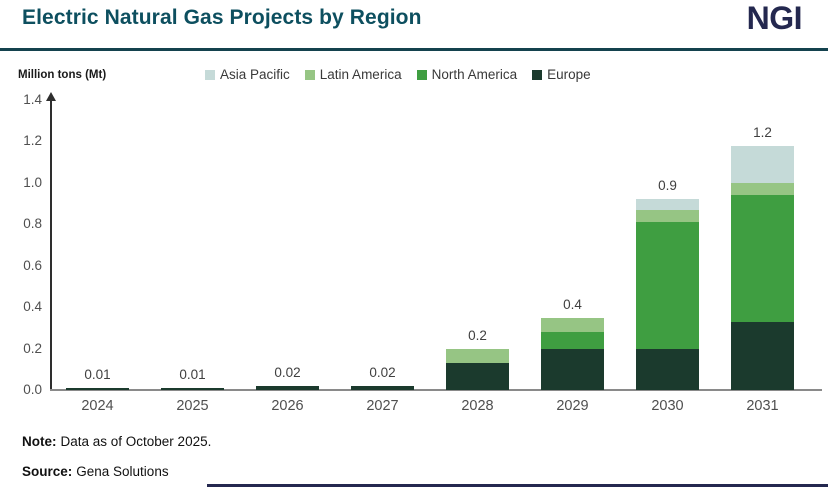 The width and height of the screenshot is (828, 488). Describe the element at coordinates (97, 406) in the screenshot. I see `x-category-label: 2024` at that location.